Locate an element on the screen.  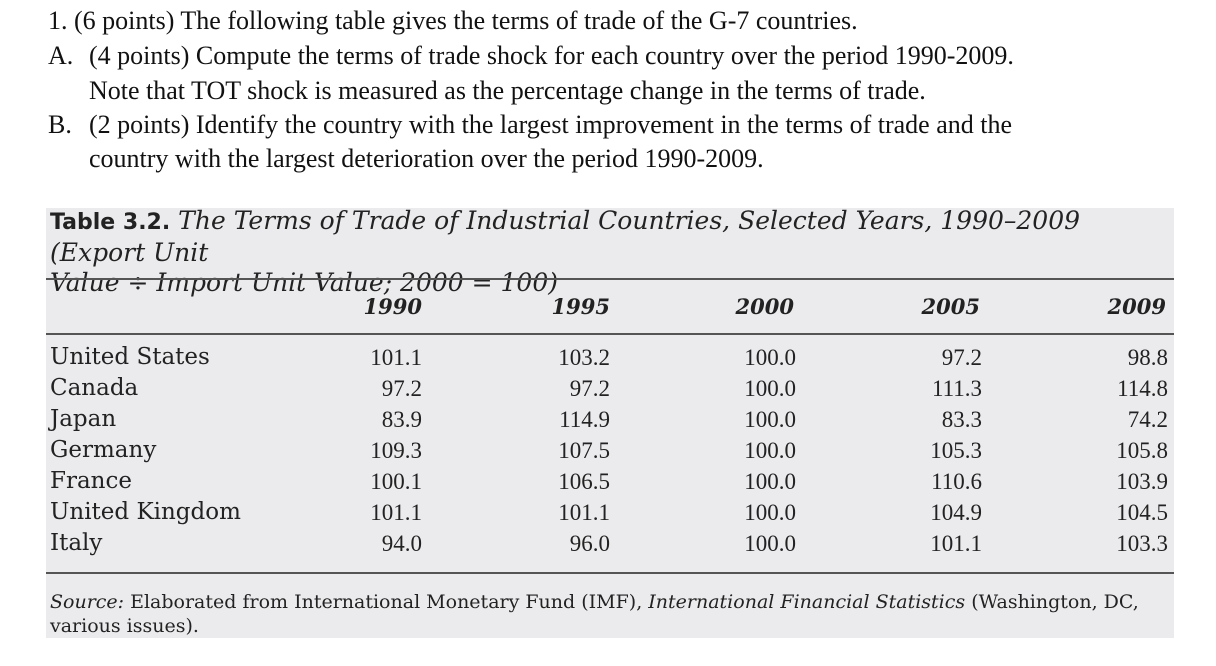
table-cell: 106.5 is located at coordinates (584, 481).